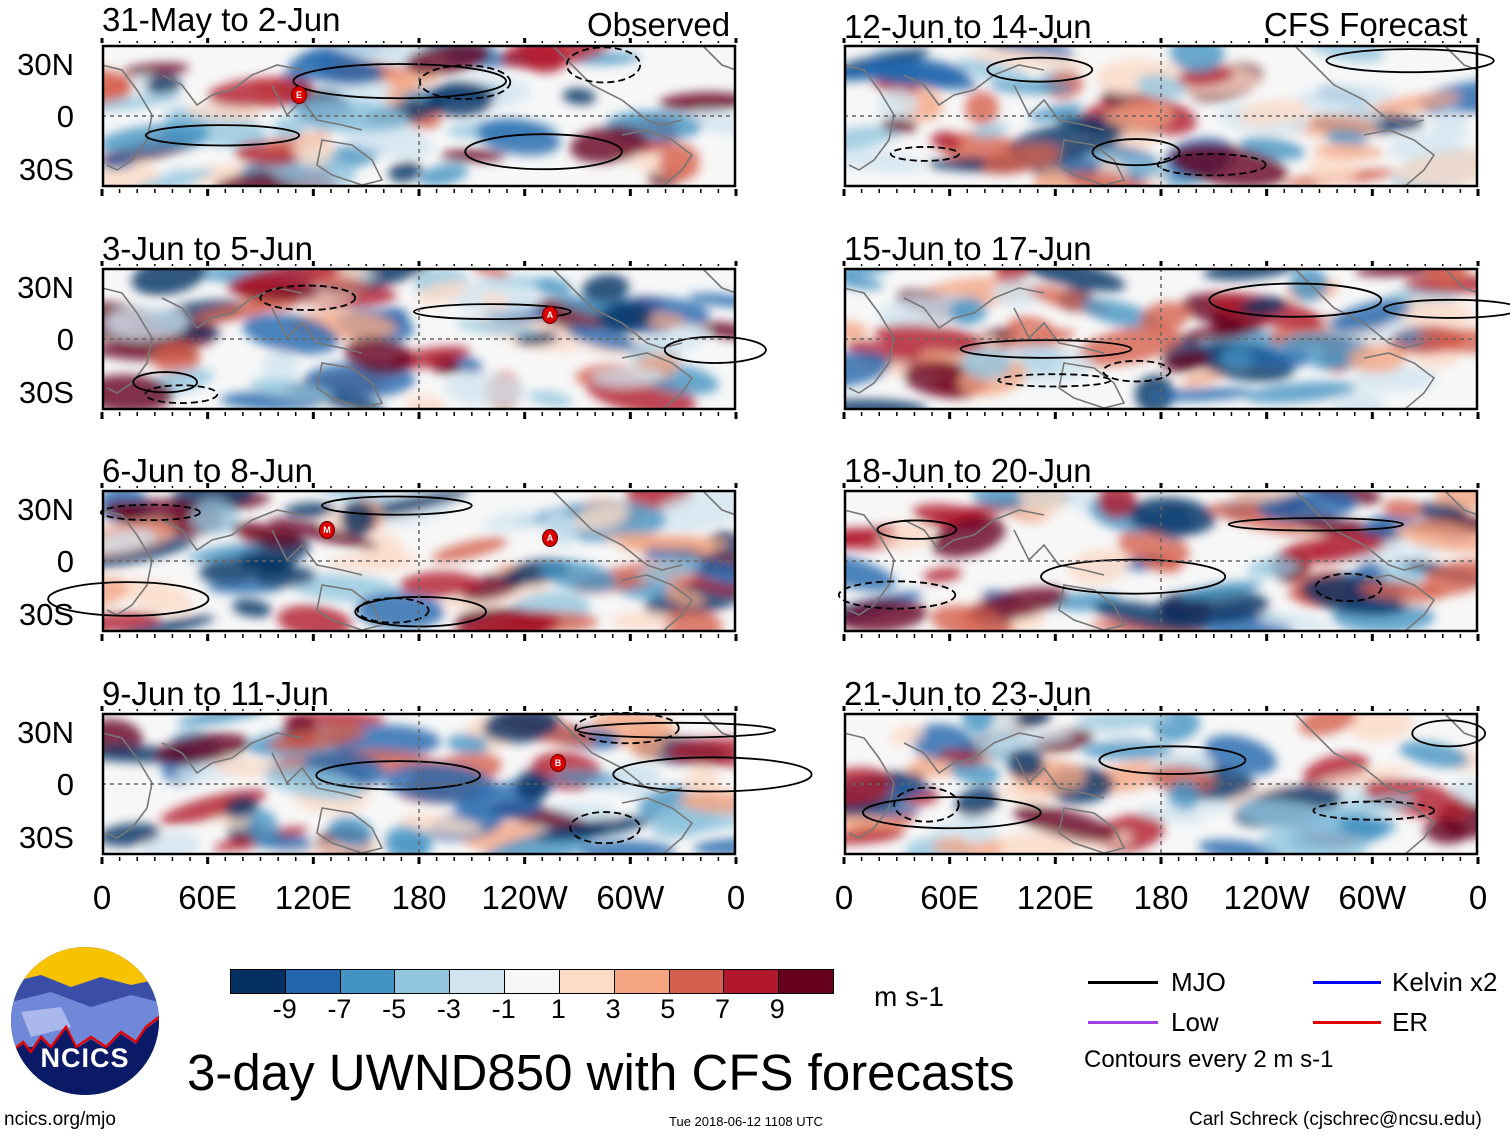 This screenshot has height=1137, width=1510. I want to click on mjo-legend-line, so click(1123, 982).